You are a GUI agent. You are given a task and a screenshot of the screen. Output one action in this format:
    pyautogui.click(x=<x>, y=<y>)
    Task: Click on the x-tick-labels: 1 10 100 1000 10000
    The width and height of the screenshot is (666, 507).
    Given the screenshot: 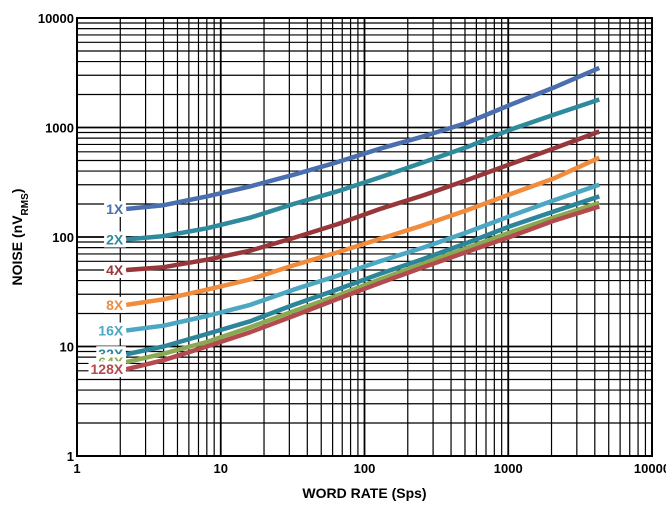 What is the action you would take?
    pyautogui.click(x=369, y=468)
    